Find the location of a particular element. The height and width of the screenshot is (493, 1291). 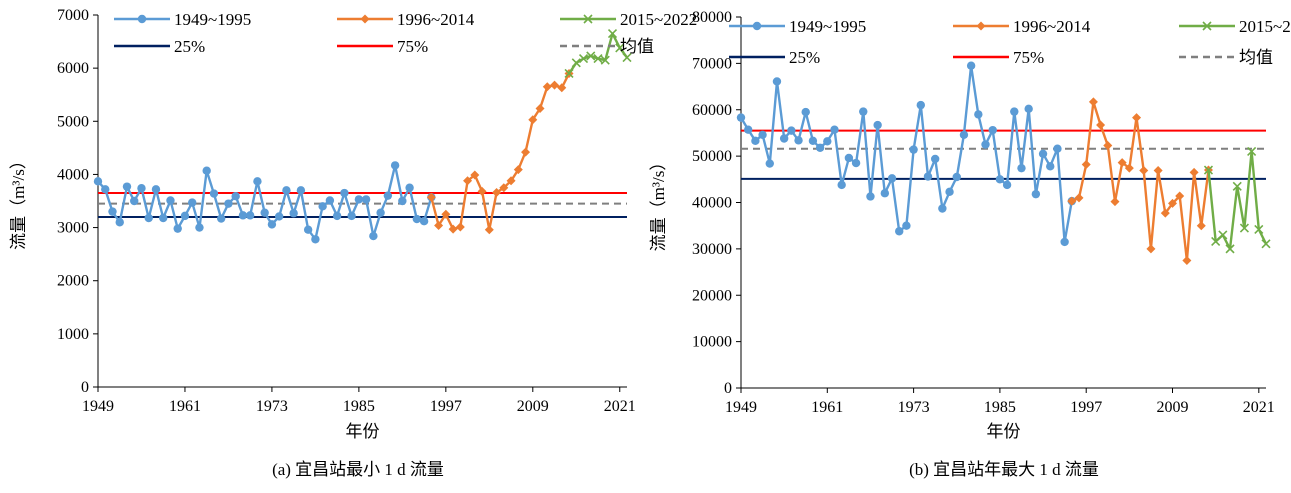

y-tick-label: 40000 is located at coordinates (712, 203).